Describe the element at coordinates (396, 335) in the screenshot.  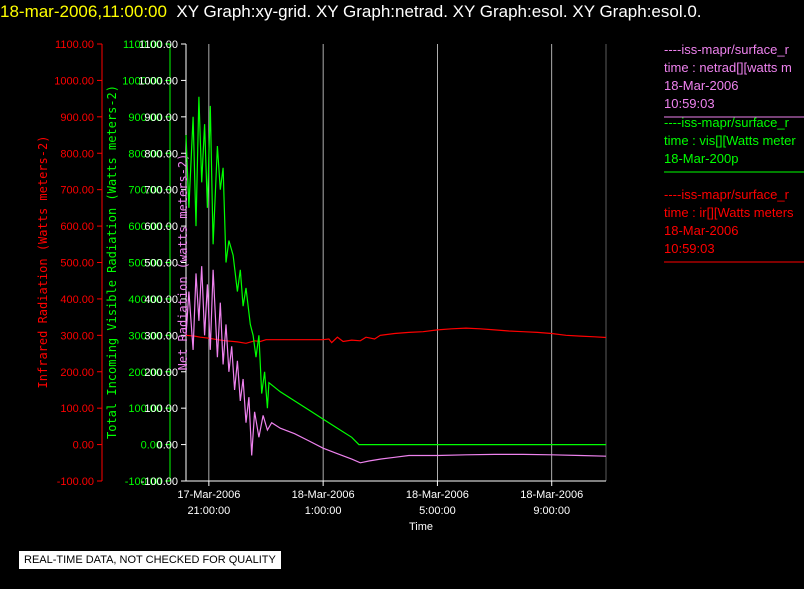
I see `series-line-ir` at that location.